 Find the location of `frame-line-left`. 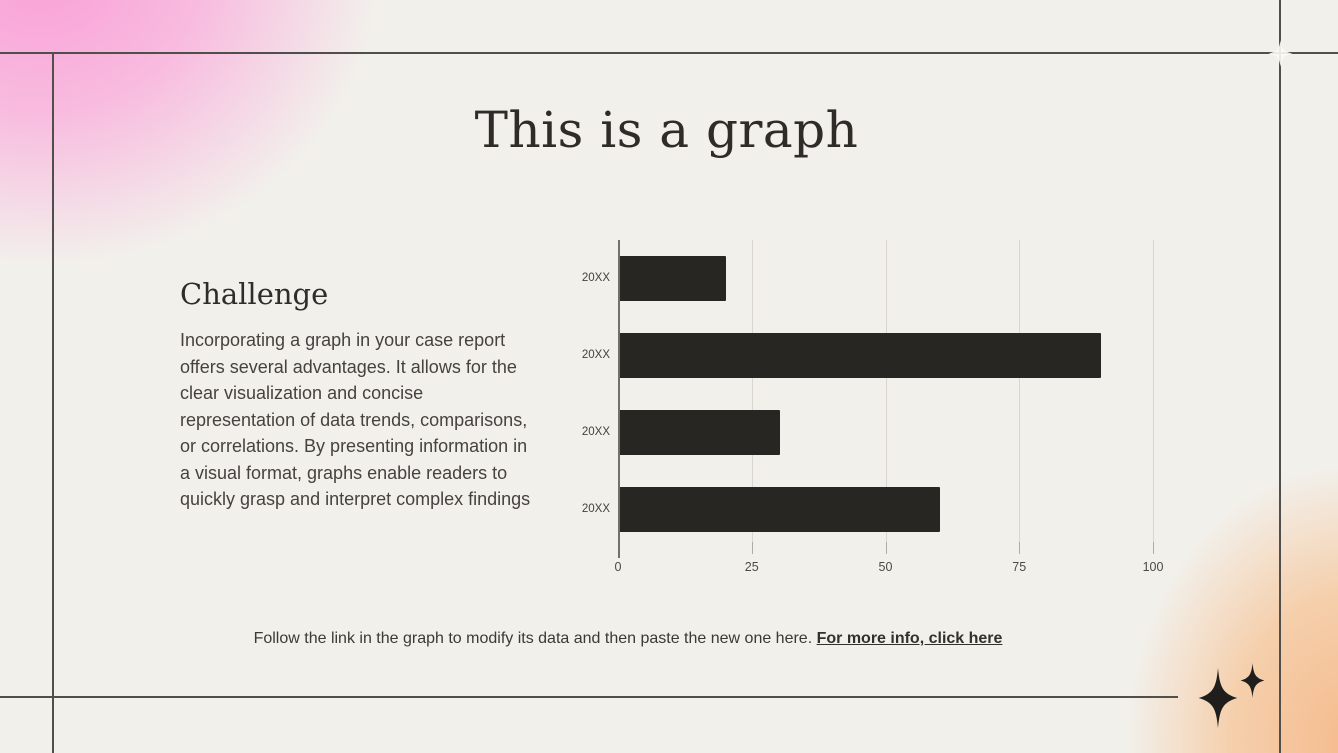

frame-line-left is located at coordinates (53, 402).